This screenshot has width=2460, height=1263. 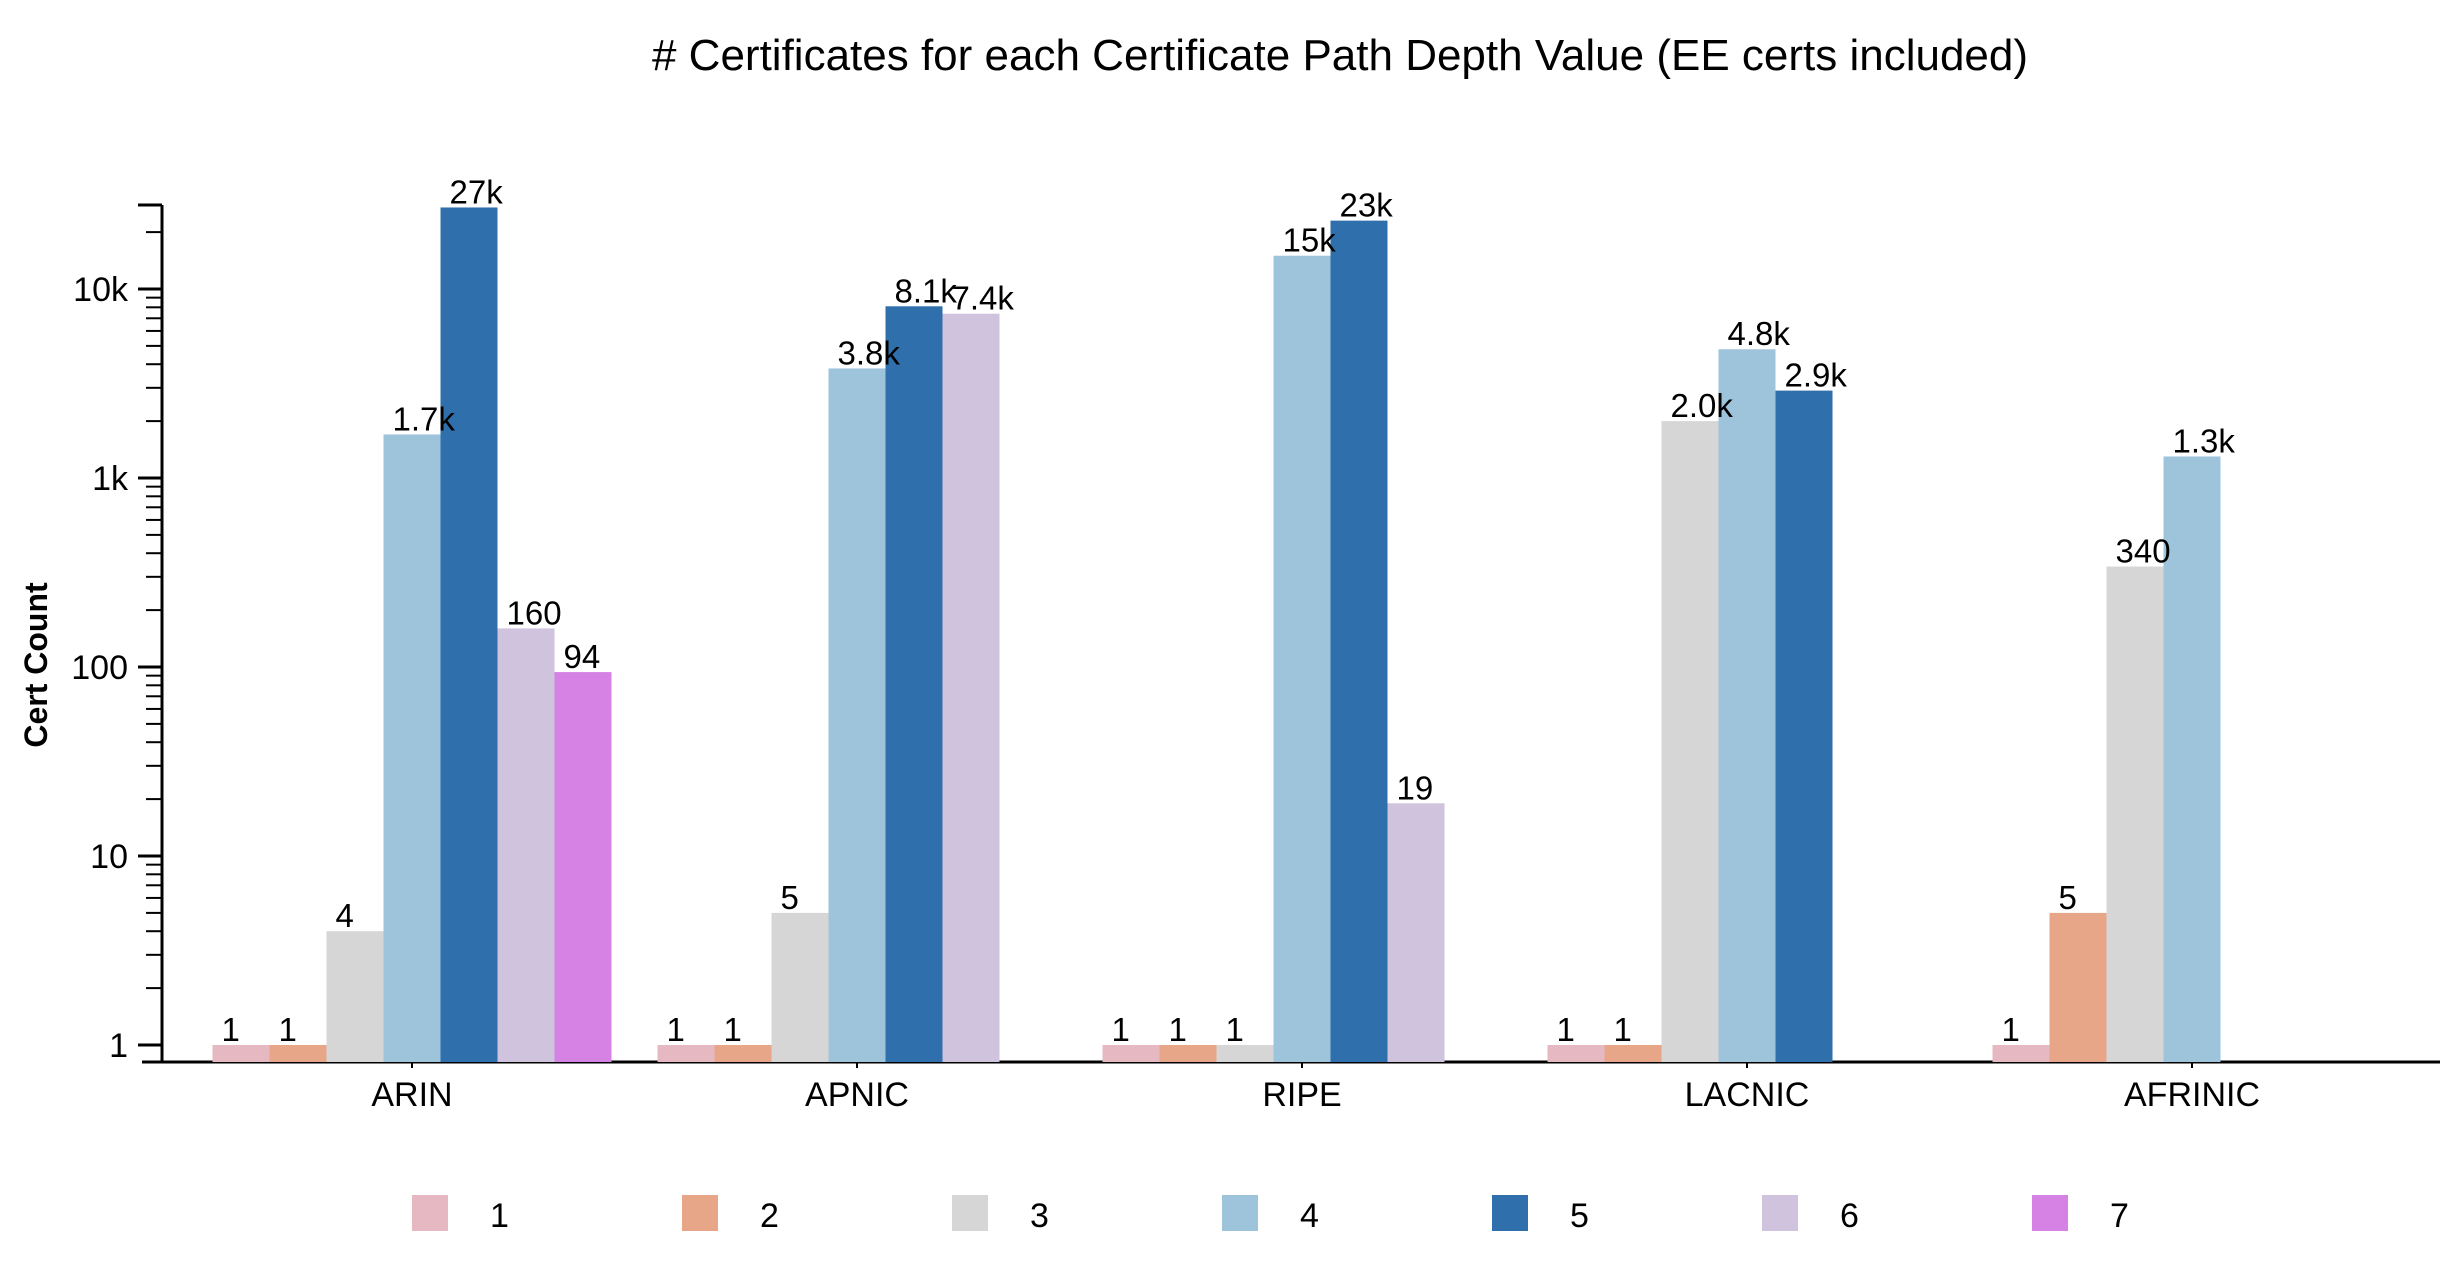 What do you see at coordinates (1039, 1216) in the screenshot?
I see `legend-label: 3` at bounding box center [1039, 1216].